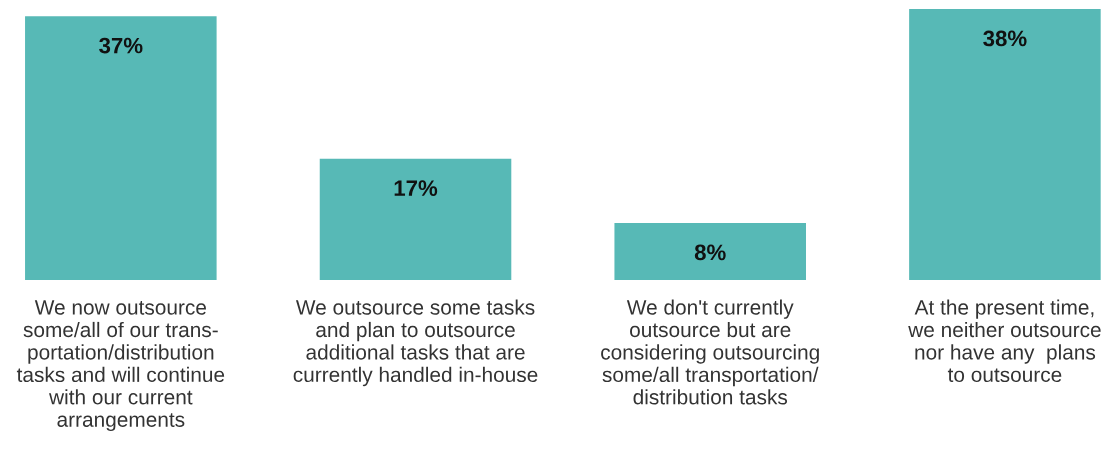 This screenshot has height=450, width=1111. Describe the element at coordinates (1004, 341) in the screenshot. I see `x-tick-label: At the present time, we neither outsource nor have any plans to outsource` at that location.